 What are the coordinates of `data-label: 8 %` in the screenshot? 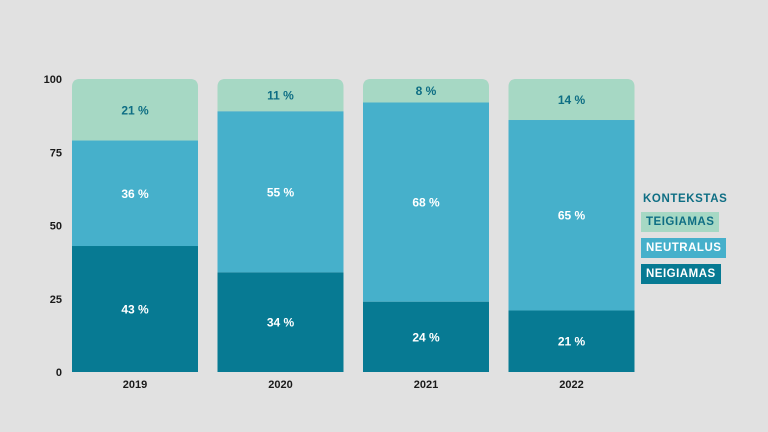 It's located at (426, 91).